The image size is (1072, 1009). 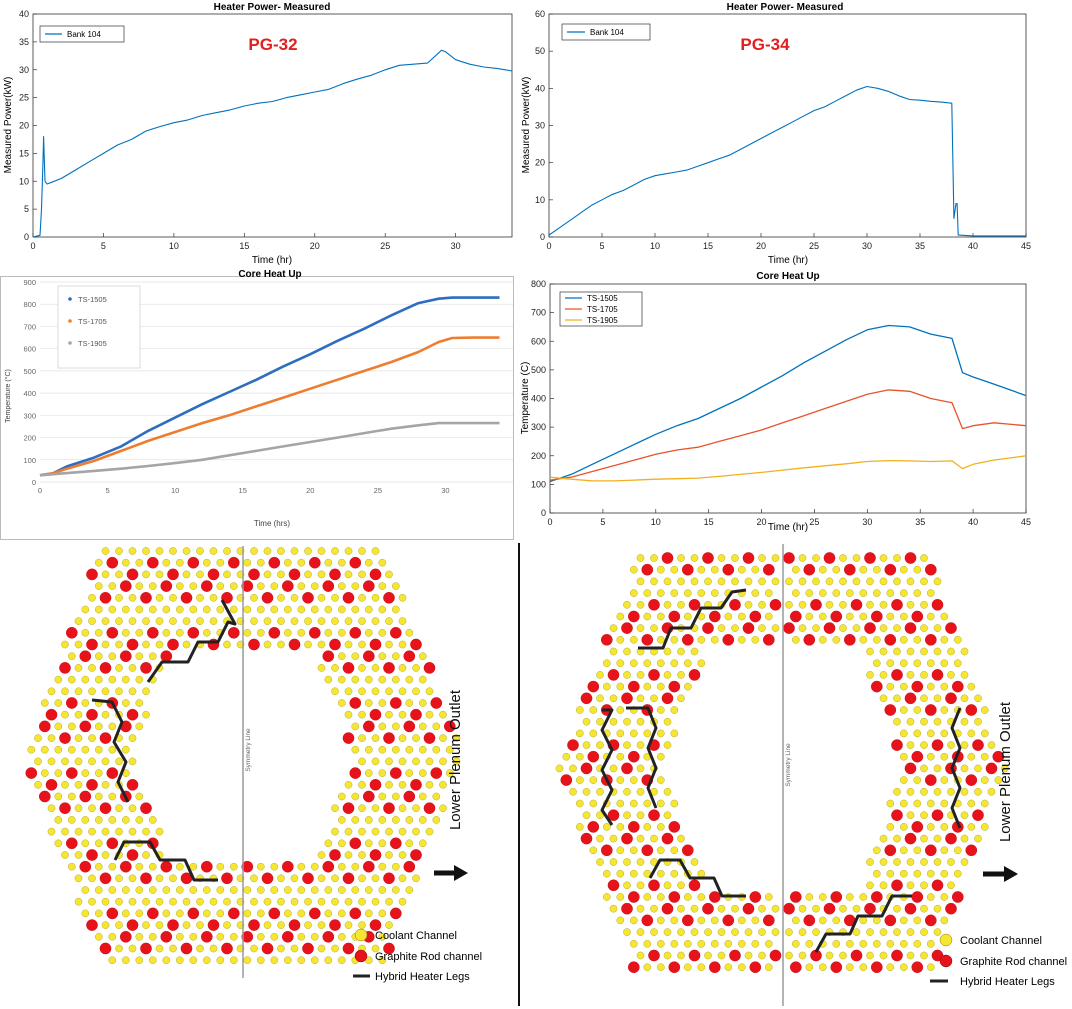 What do you see at coordinates (956, 768) in the screenshot?
I see `hybrid-heater-leg` at bounding box center [956, 768].